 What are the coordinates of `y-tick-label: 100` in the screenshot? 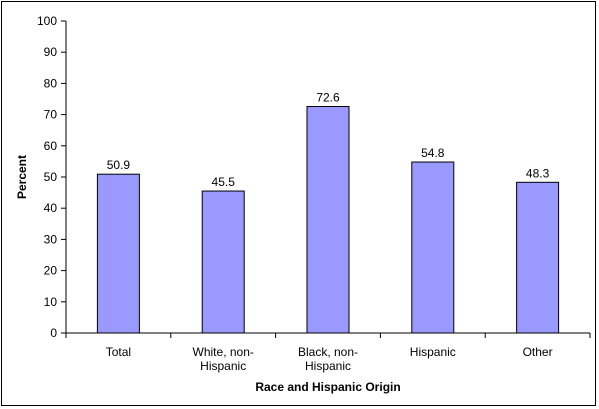 It's located at (47, 21).